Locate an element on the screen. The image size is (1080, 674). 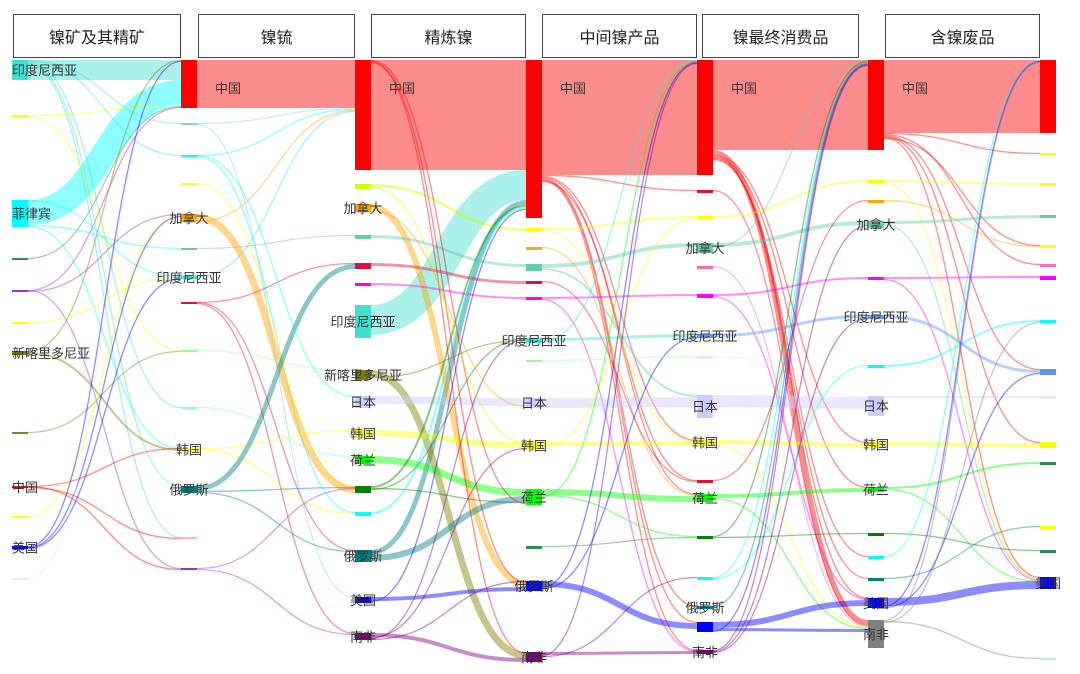
stage-title: 含镍废品 is located at coordinates (962, 37).